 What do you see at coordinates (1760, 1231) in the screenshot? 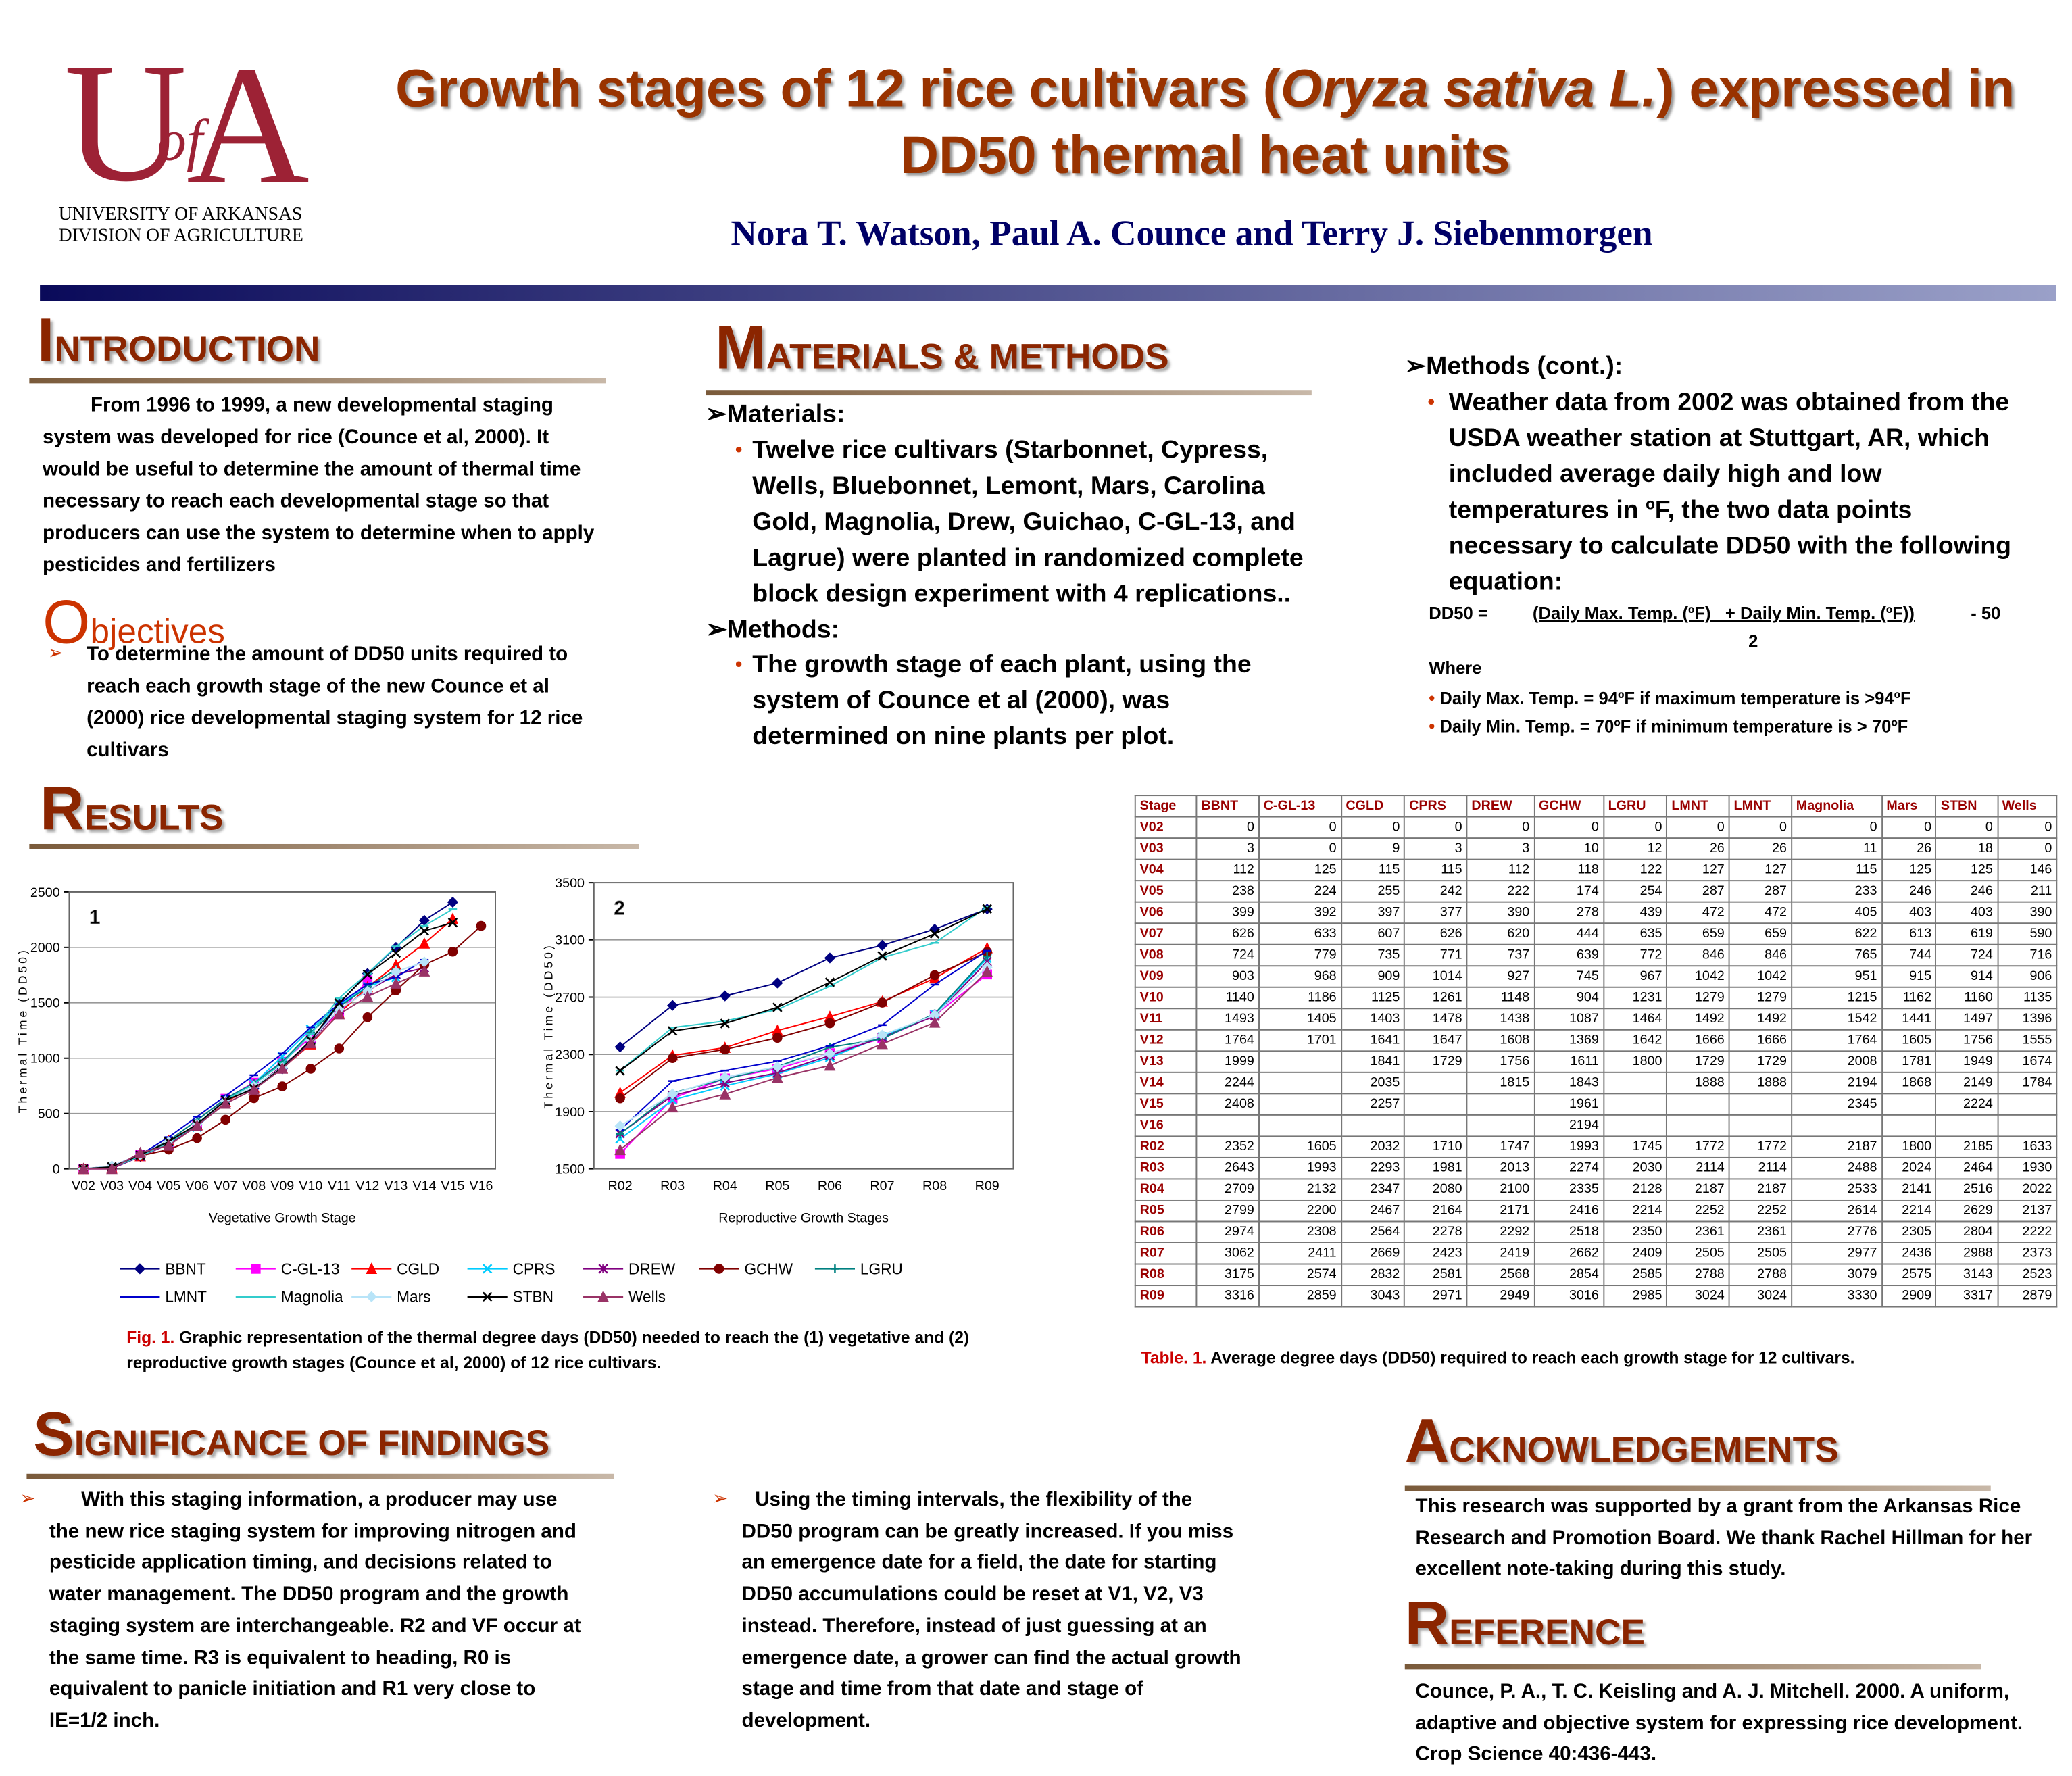
I see `value-cell: 2361` at bounding box center [1760, 1231].